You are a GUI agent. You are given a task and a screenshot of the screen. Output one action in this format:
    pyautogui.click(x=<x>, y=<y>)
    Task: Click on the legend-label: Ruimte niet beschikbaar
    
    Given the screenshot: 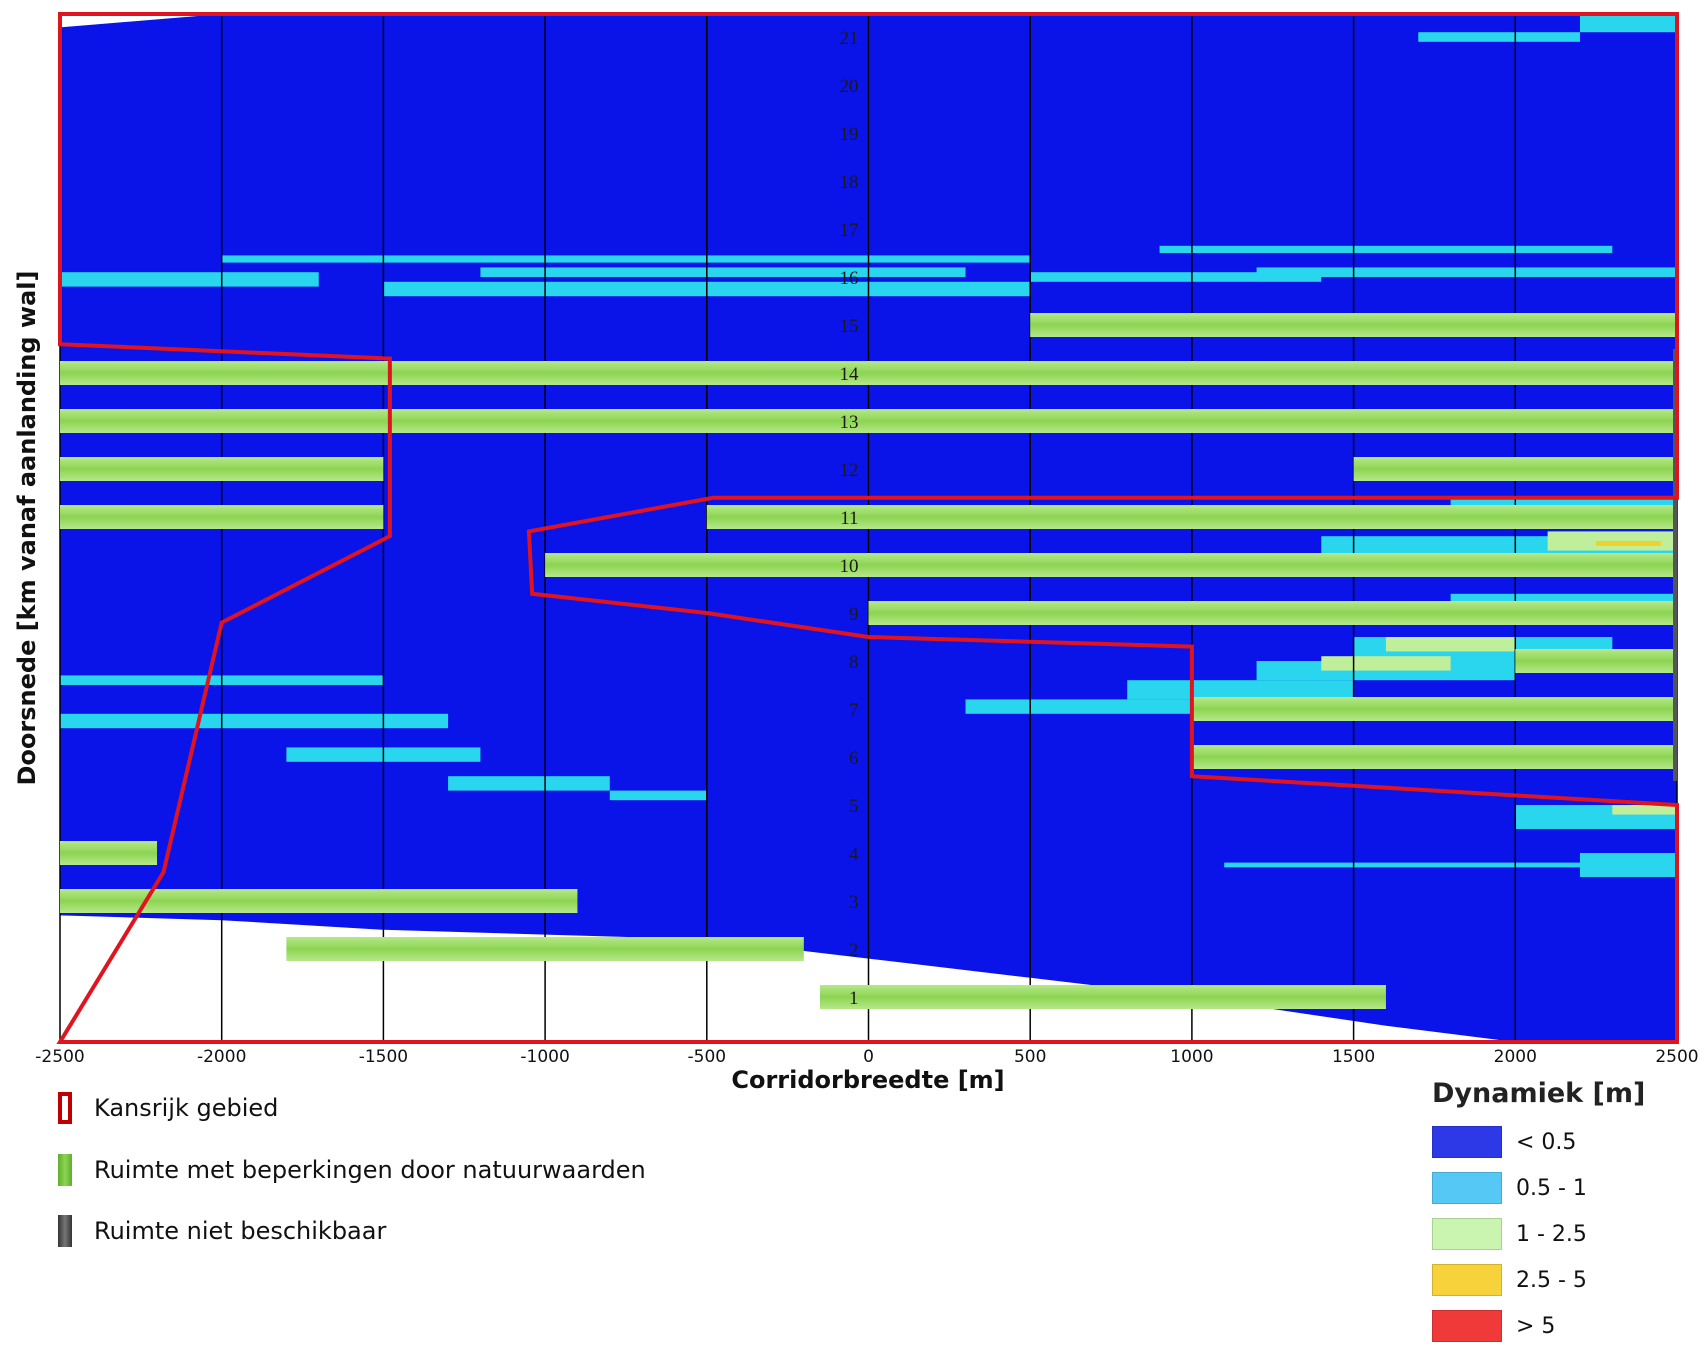 What is the action you would take?
    pyautogui.click(x=240, y=1231)
    